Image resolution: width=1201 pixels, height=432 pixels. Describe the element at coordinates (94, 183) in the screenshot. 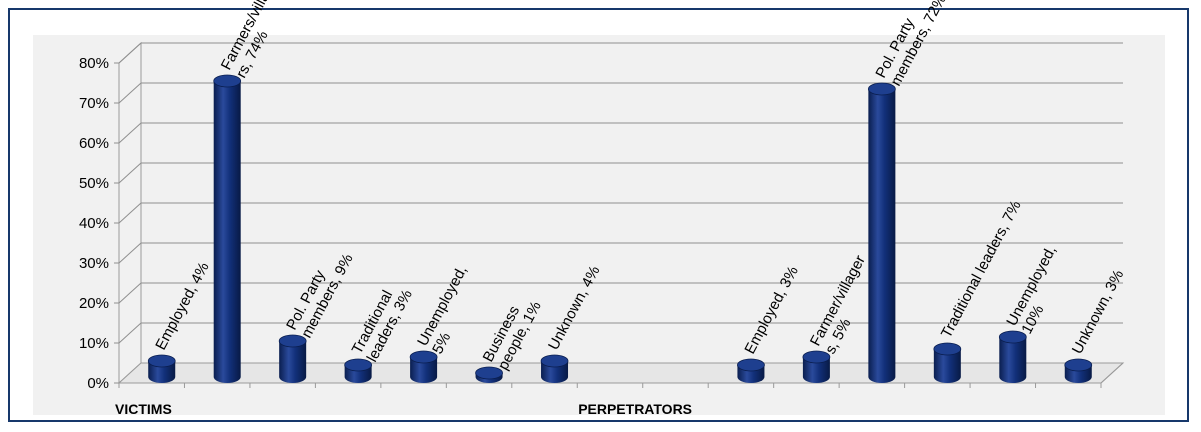

I see `y-tick-label: 50%` at that location.